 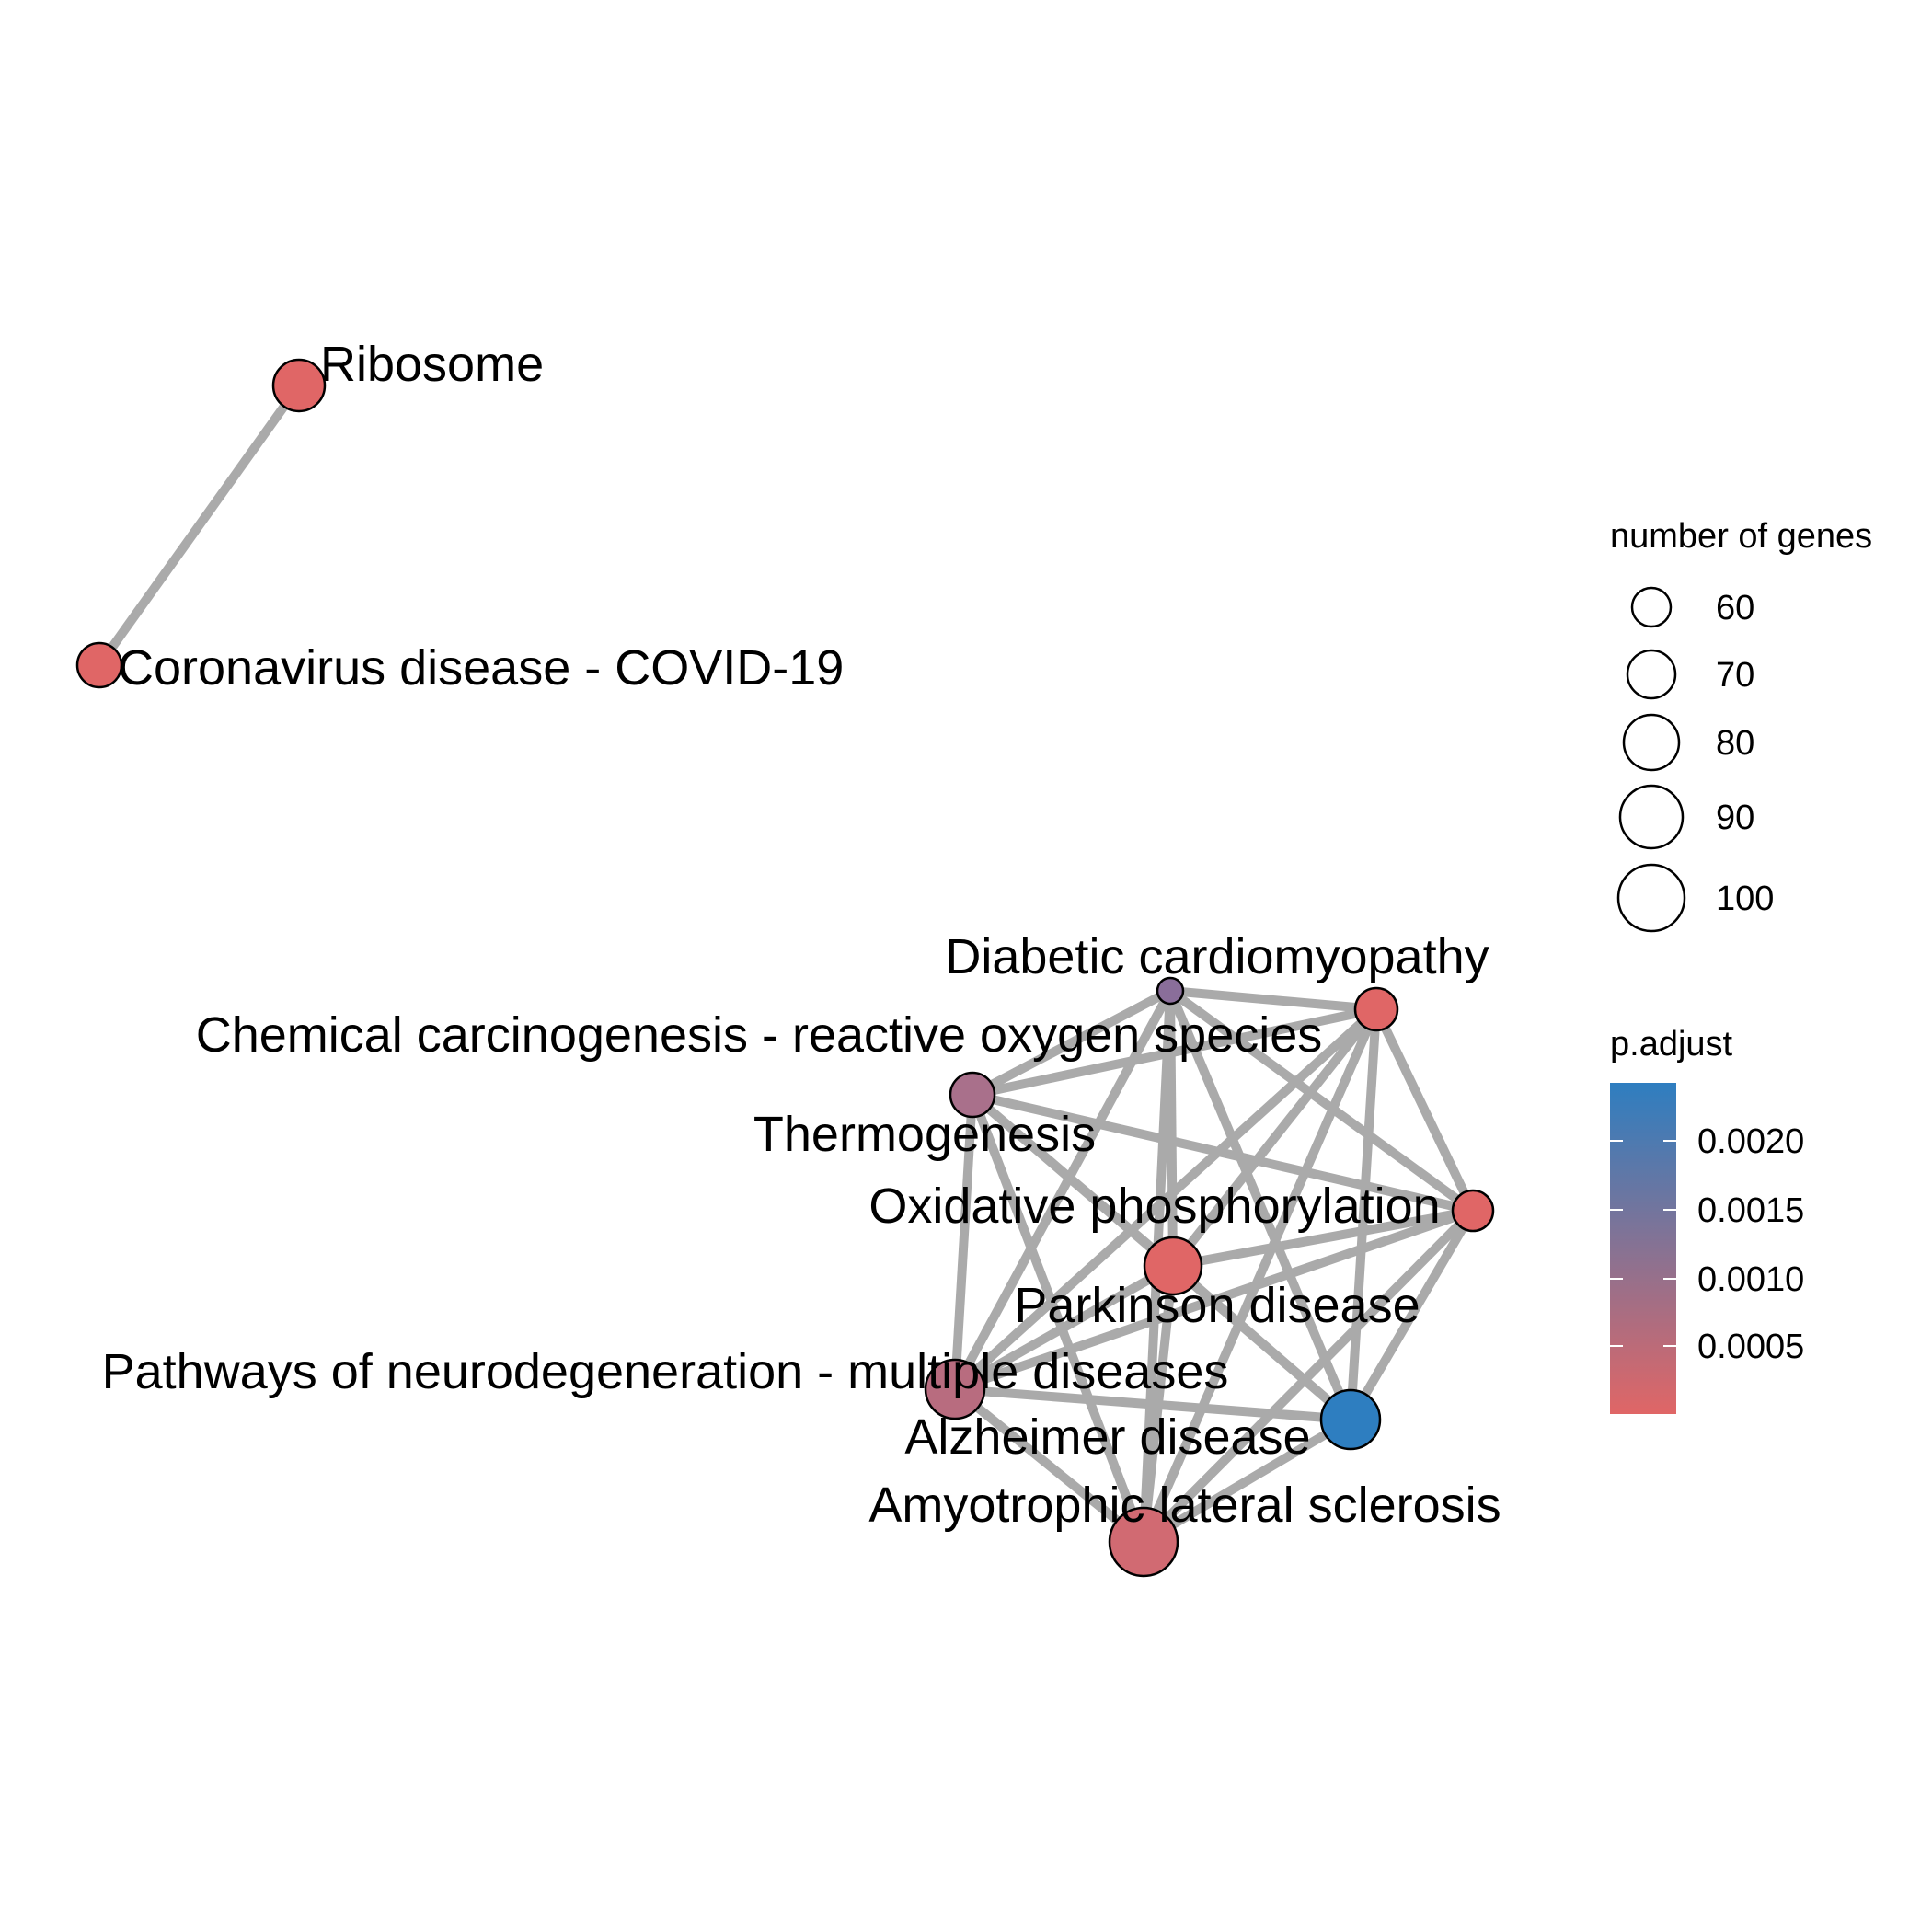 What do you see at coordinates (1750, 1279) in the screenshot?
I see `color-legend-tick-label: 0.0010` at bounding box center [1750, 1279].